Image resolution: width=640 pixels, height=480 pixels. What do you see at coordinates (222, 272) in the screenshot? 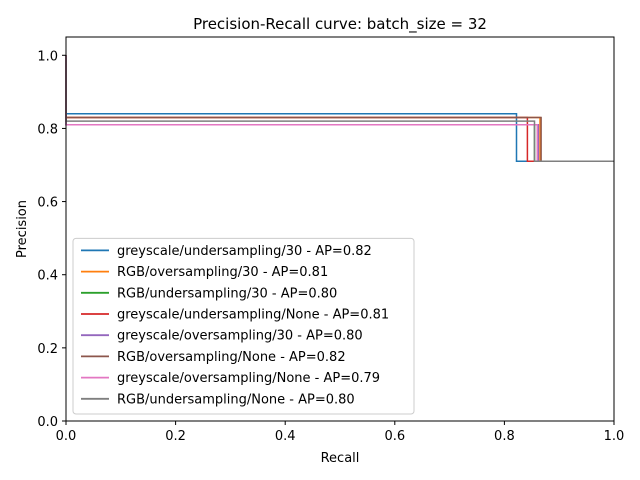
I see `legend-label: RGB/oversampling/30 - AP=0.81` at bounding box center [222, 272].